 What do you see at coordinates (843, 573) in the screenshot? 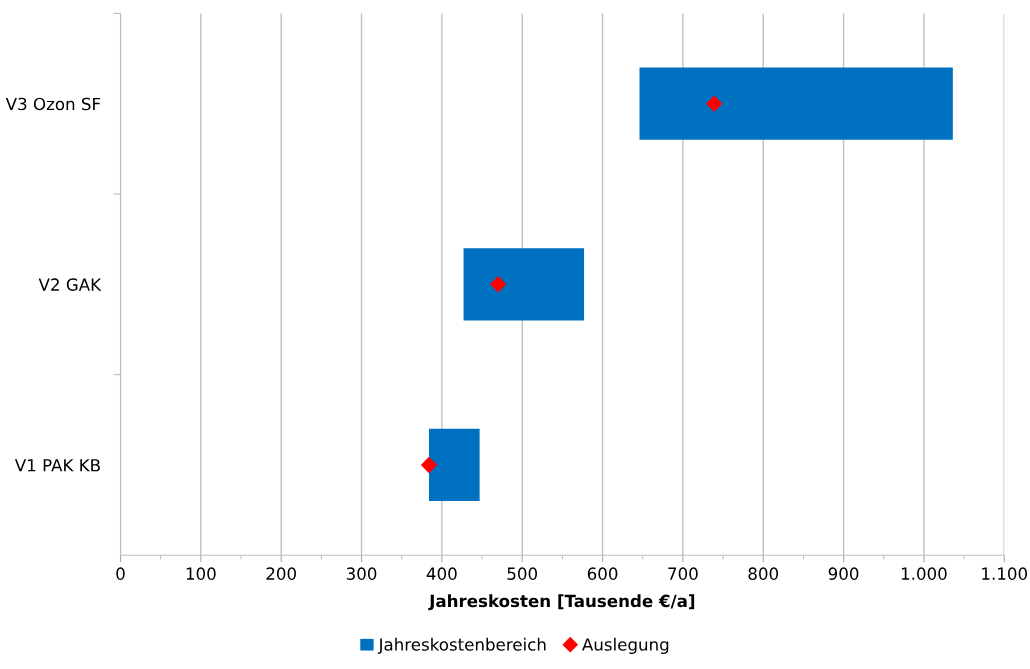
I see `x-tick-label: 900` at bounding box center [843, 573].